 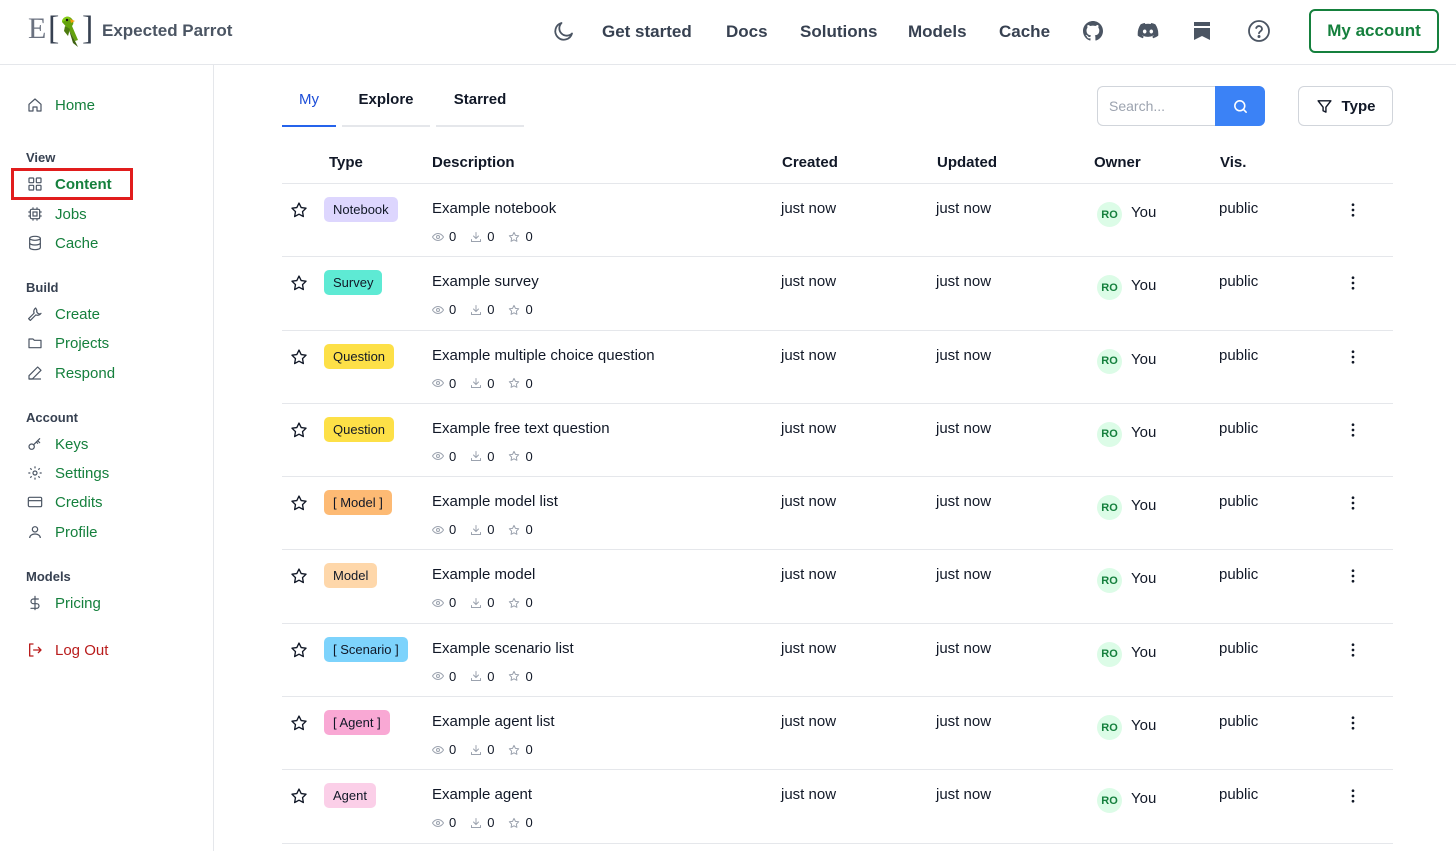 I want to click on nav-cache: Cache, so click(x=1025, y=31).